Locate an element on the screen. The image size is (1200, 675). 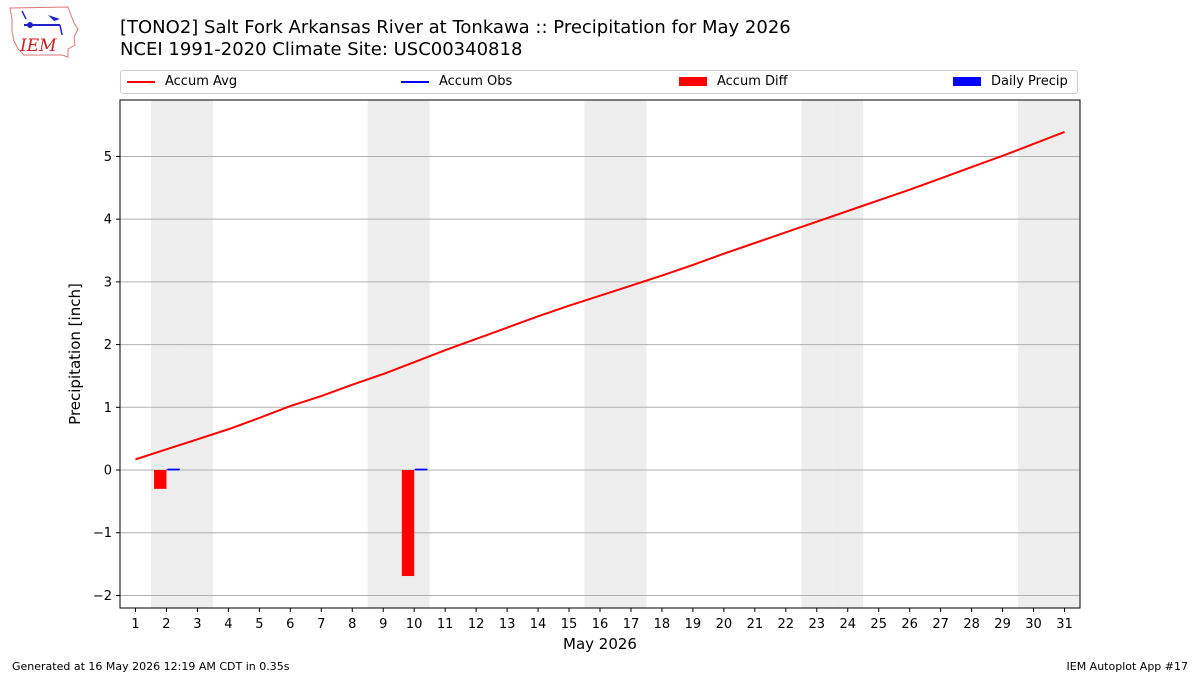
x-tick-label: 25 is located at coordinates (878, 624).